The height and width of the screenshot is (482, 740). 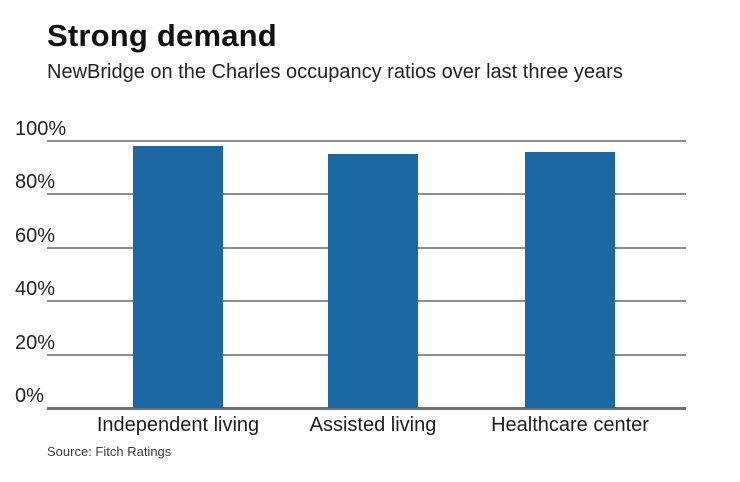 What do you see at coordinates (41, 129) in the screenshot?
I see `y-tick-label-100: 100%` at bounding box center [41, 129].